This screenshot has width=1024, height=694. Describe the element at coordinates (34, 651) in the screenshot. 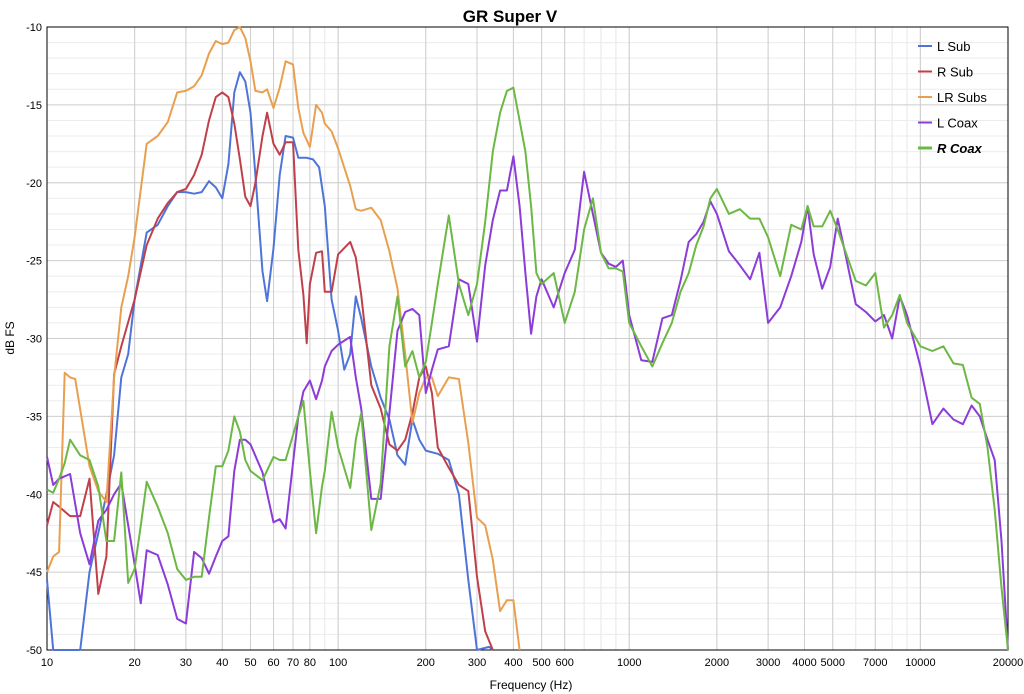

I see `y-tick-label: -50` at that location.